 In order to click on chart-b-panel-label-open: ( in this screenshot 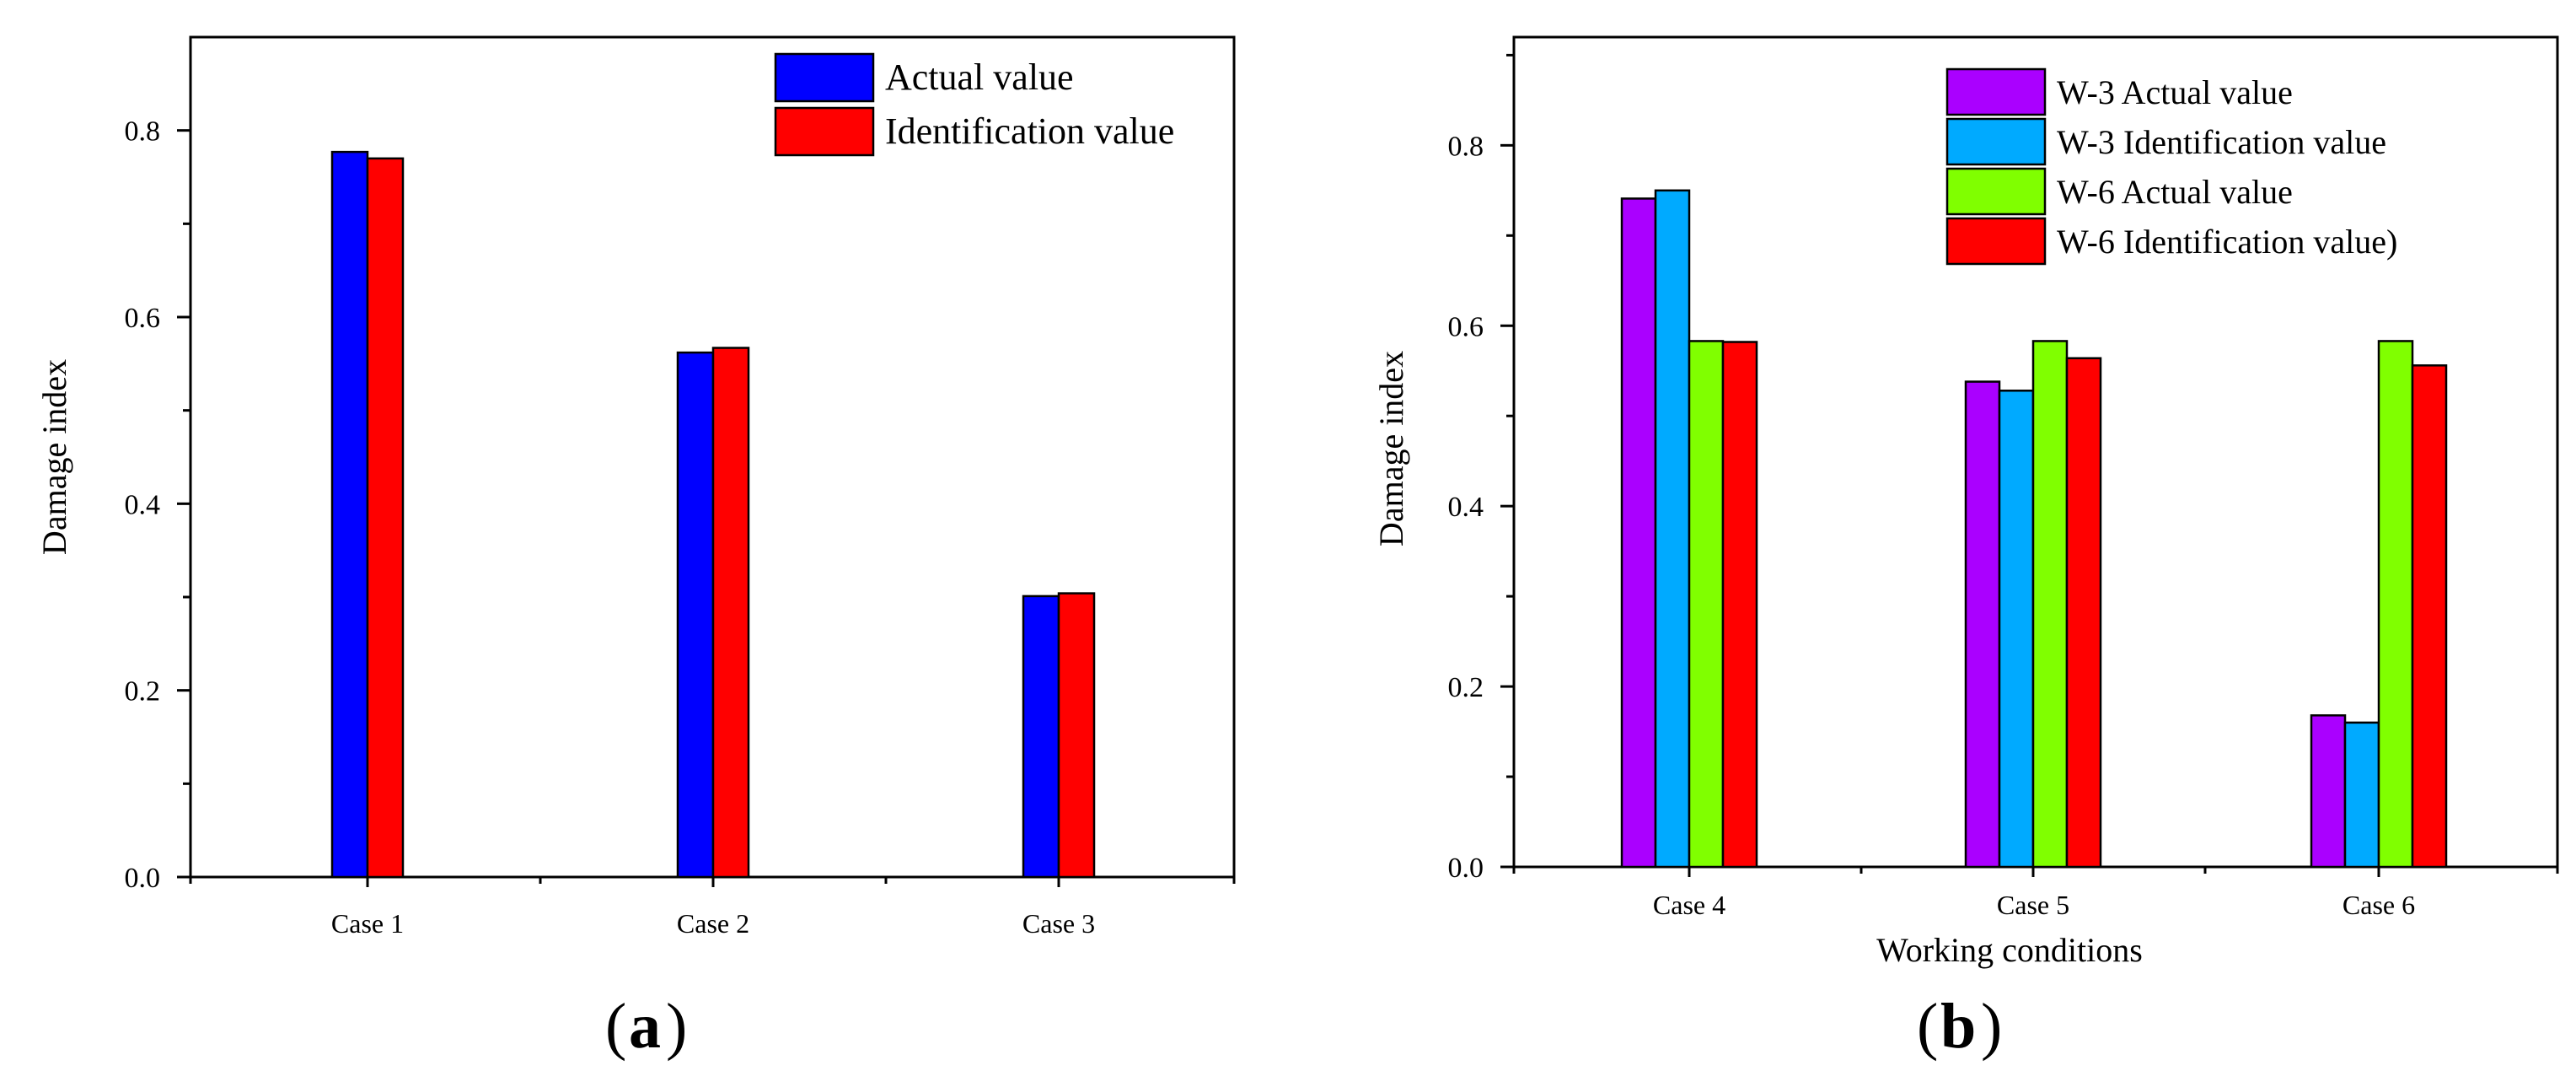, I will do `click(1927, 1026)`.